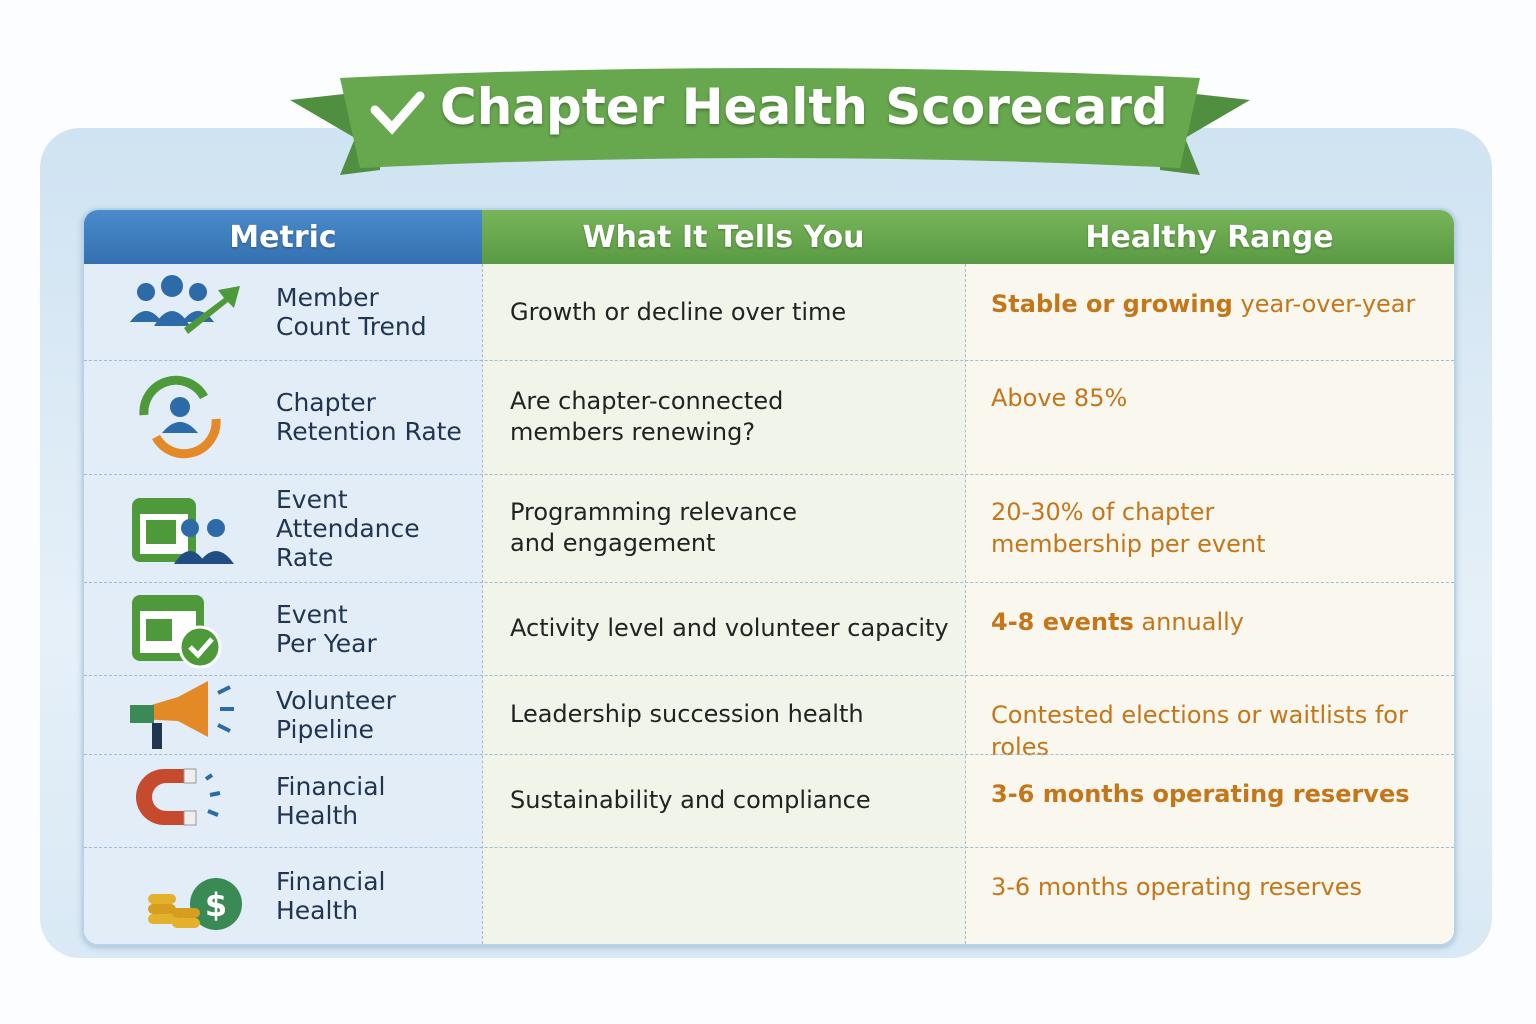 This screenshot has height=1024, width=1536. Describe the element at coordinates (1328, 304) in the screenshot. I see `range-text: year-over-year` at that location.